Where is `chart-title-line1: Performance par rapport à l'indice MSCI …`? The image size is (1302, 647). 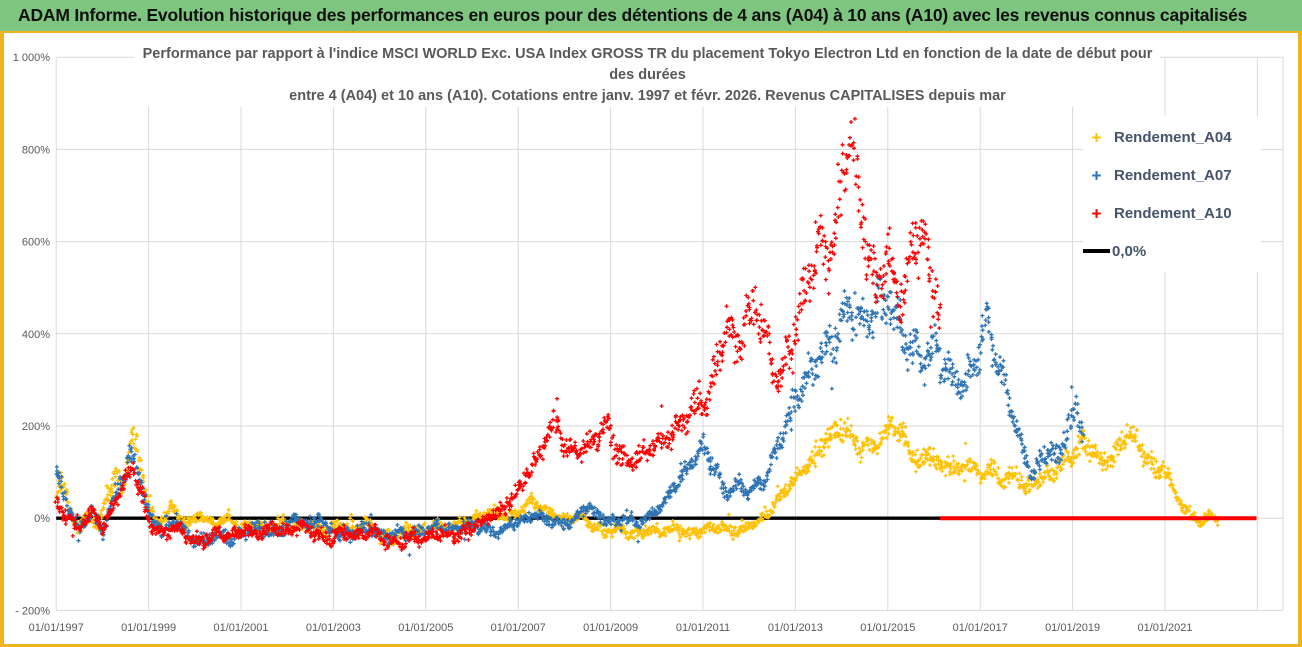
chart-title-line1: Performance par rapport à l'indice MSCI … is located at coordinates (647, 54).